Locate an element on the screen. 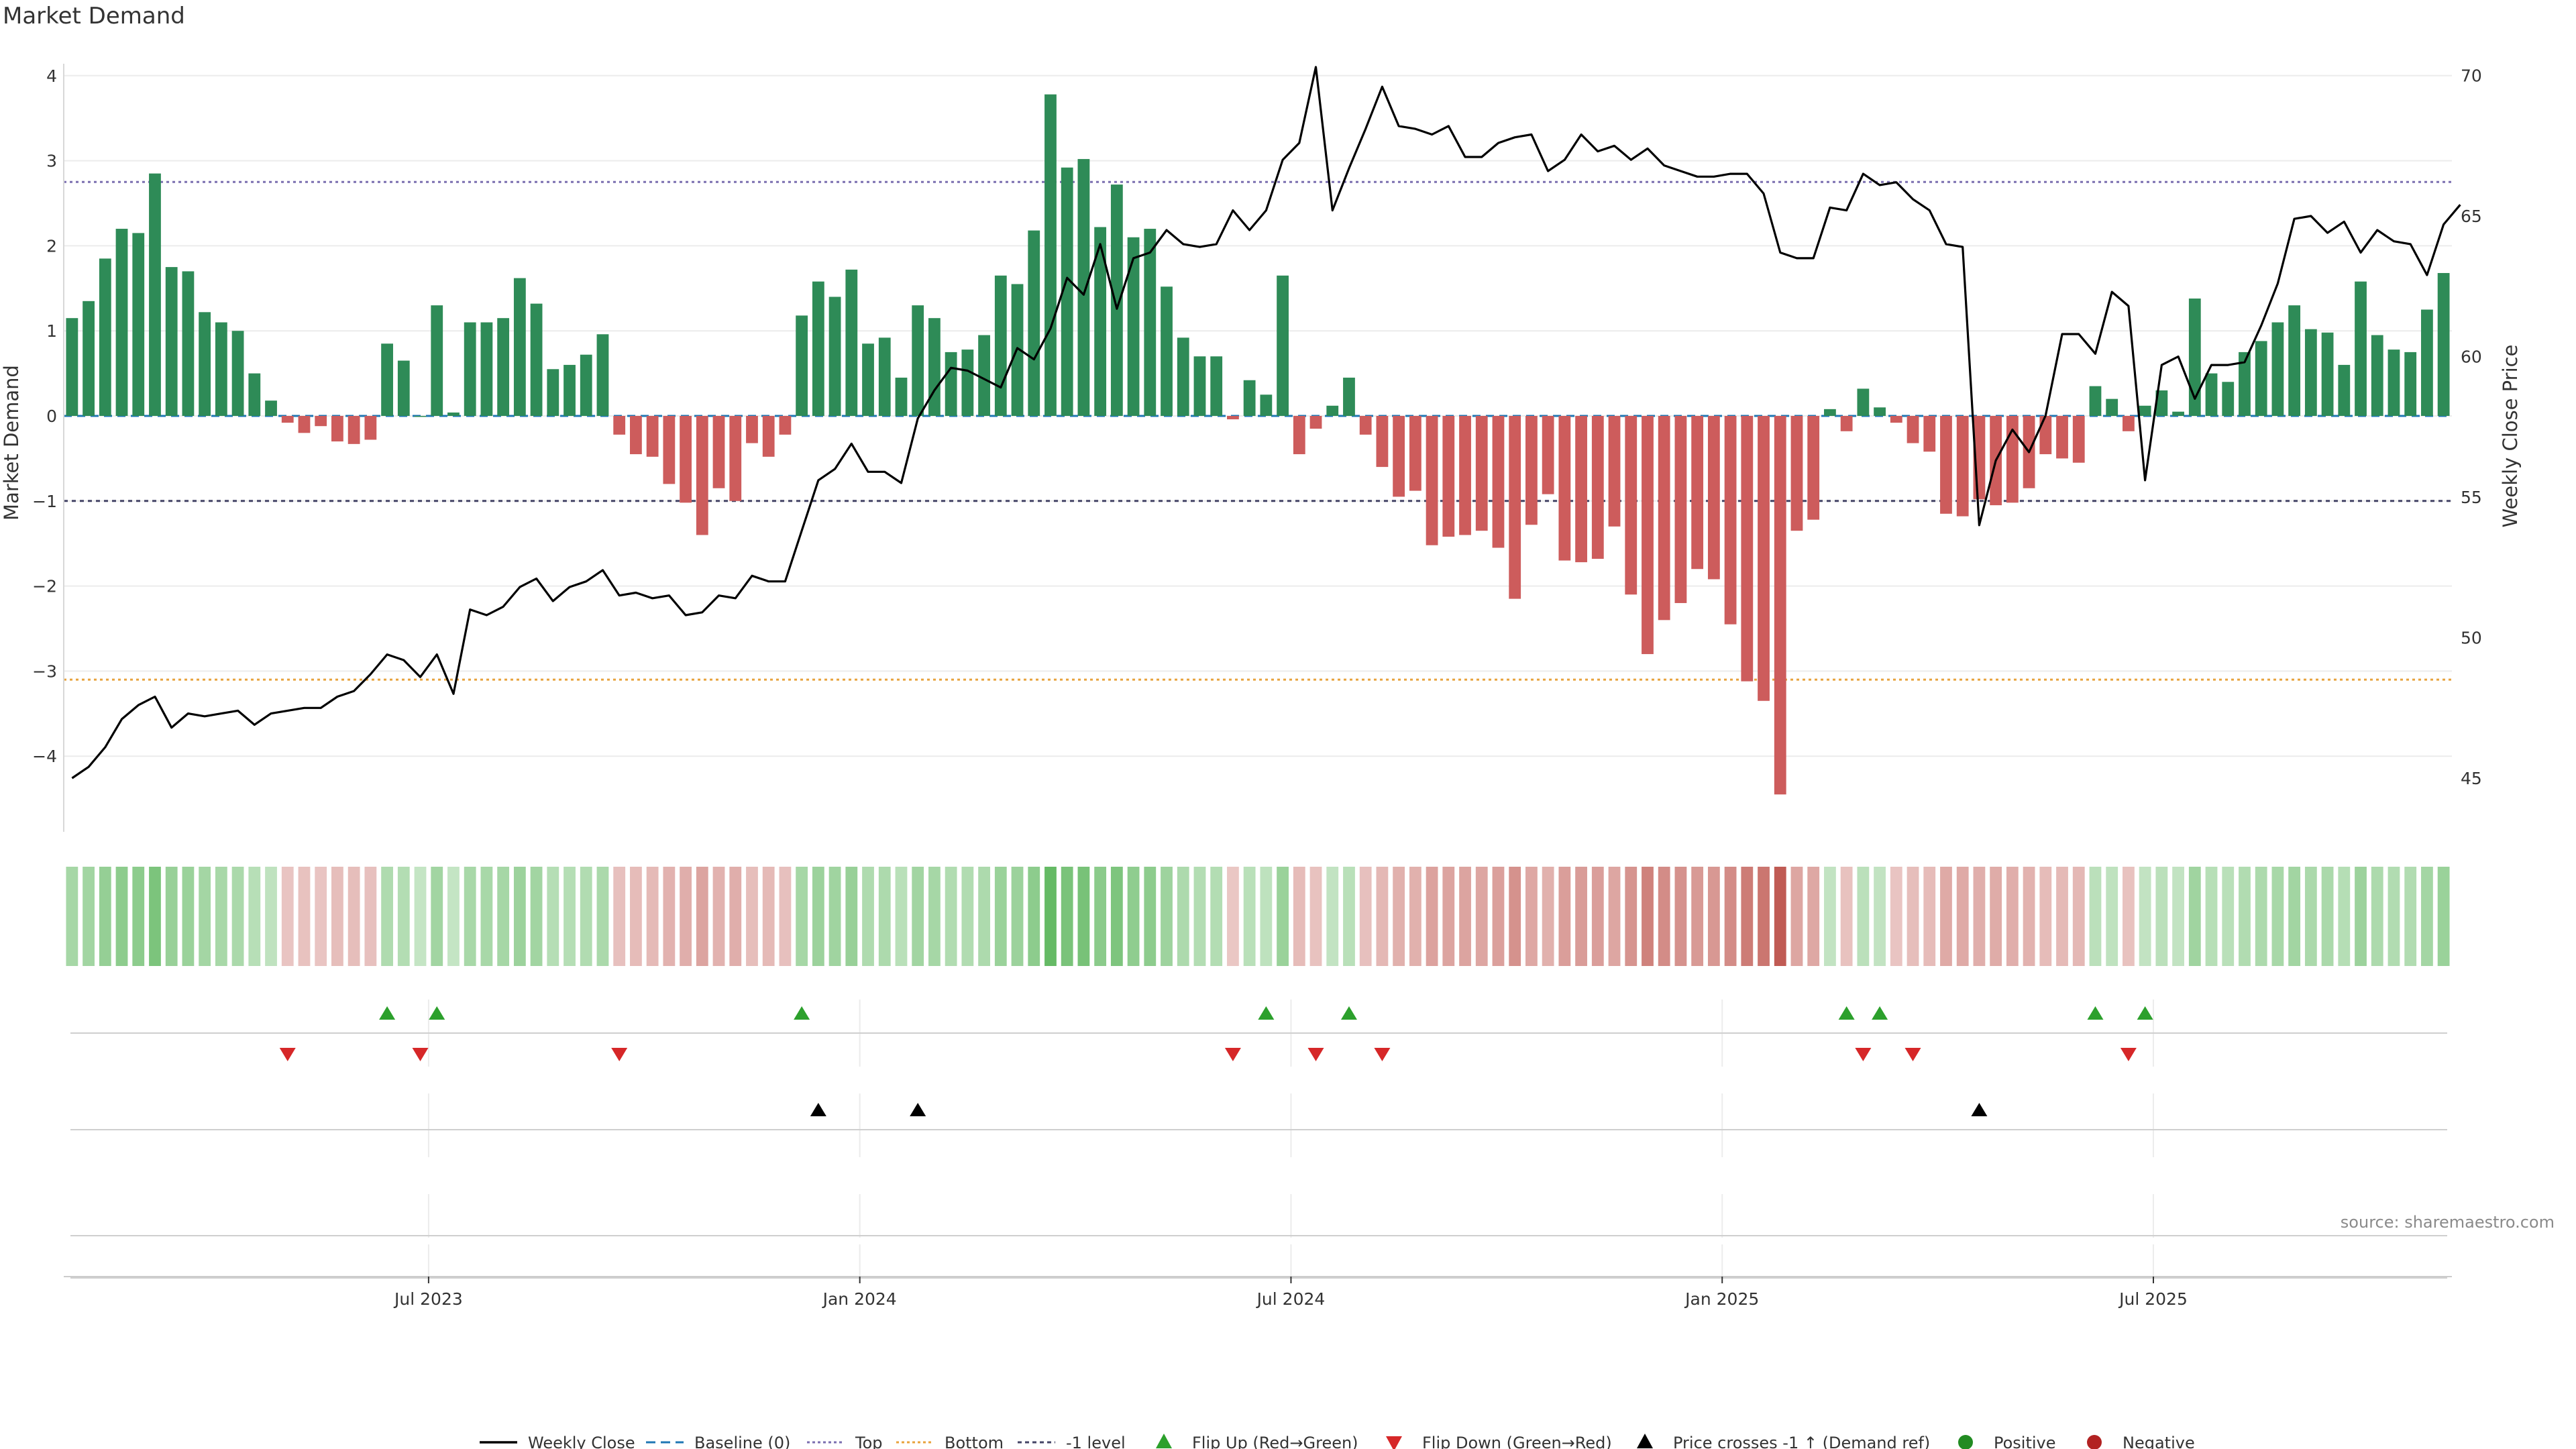 The width and height of the screenshot is (2576, 1449). y-tick-left: −2 is located at coordinates (44, 586).